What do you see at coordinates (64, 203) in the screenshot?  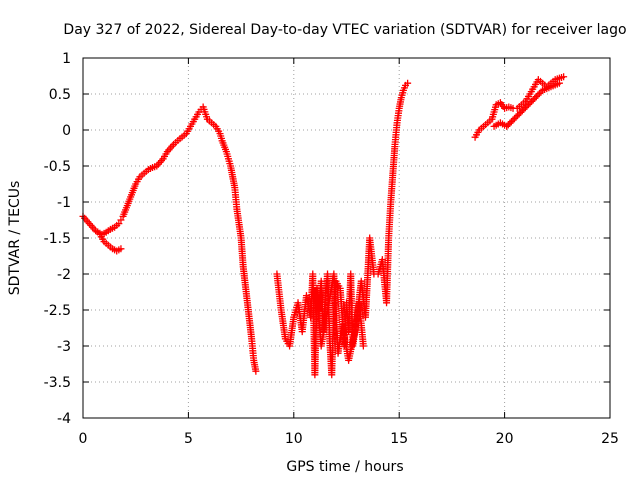 I see `y-tick-label: -1` at bounding box center [64, 203].